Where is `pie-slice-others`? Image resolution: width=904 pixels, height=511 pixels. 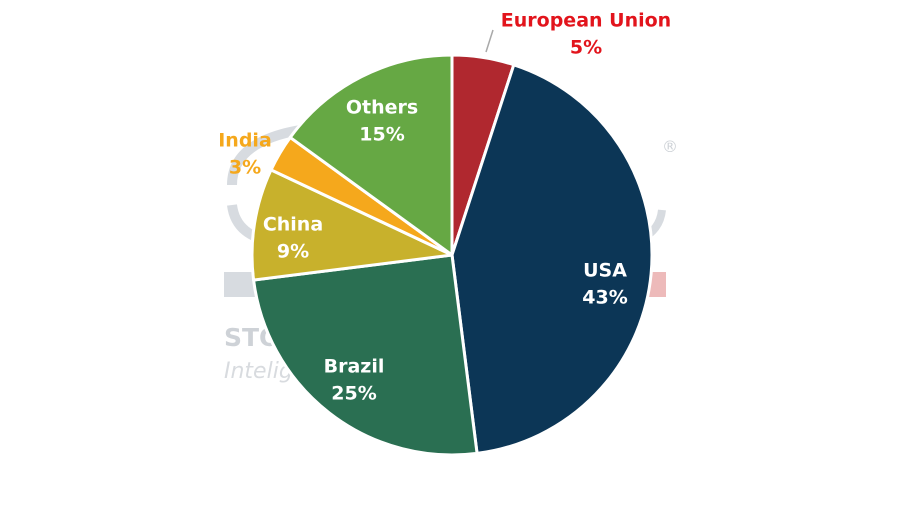
pie-slice-others is located at coordinates (371, 155).